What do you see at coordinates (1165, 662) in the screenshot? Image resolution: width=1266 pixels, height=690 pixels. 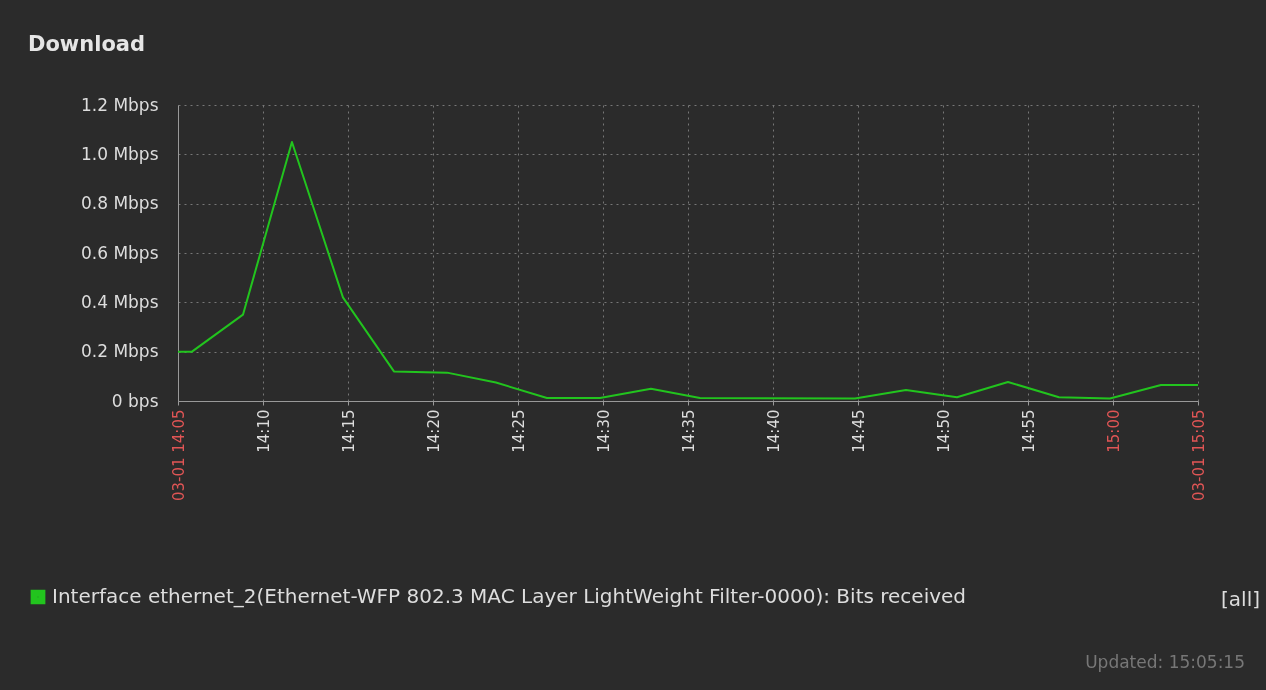 I see `text: Updated: 15:05:15` at bounding box center [1165, 662].